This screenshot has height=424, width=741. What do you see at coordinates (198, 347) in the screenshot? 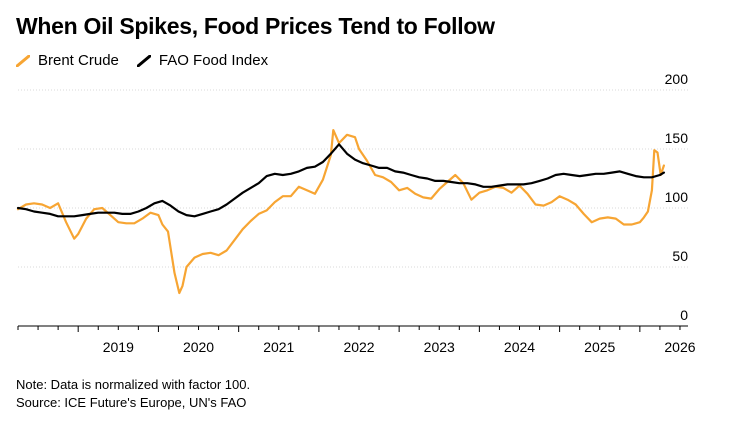
I see `x-tick-label-2020: 2020` at bounding box center [198, 347].